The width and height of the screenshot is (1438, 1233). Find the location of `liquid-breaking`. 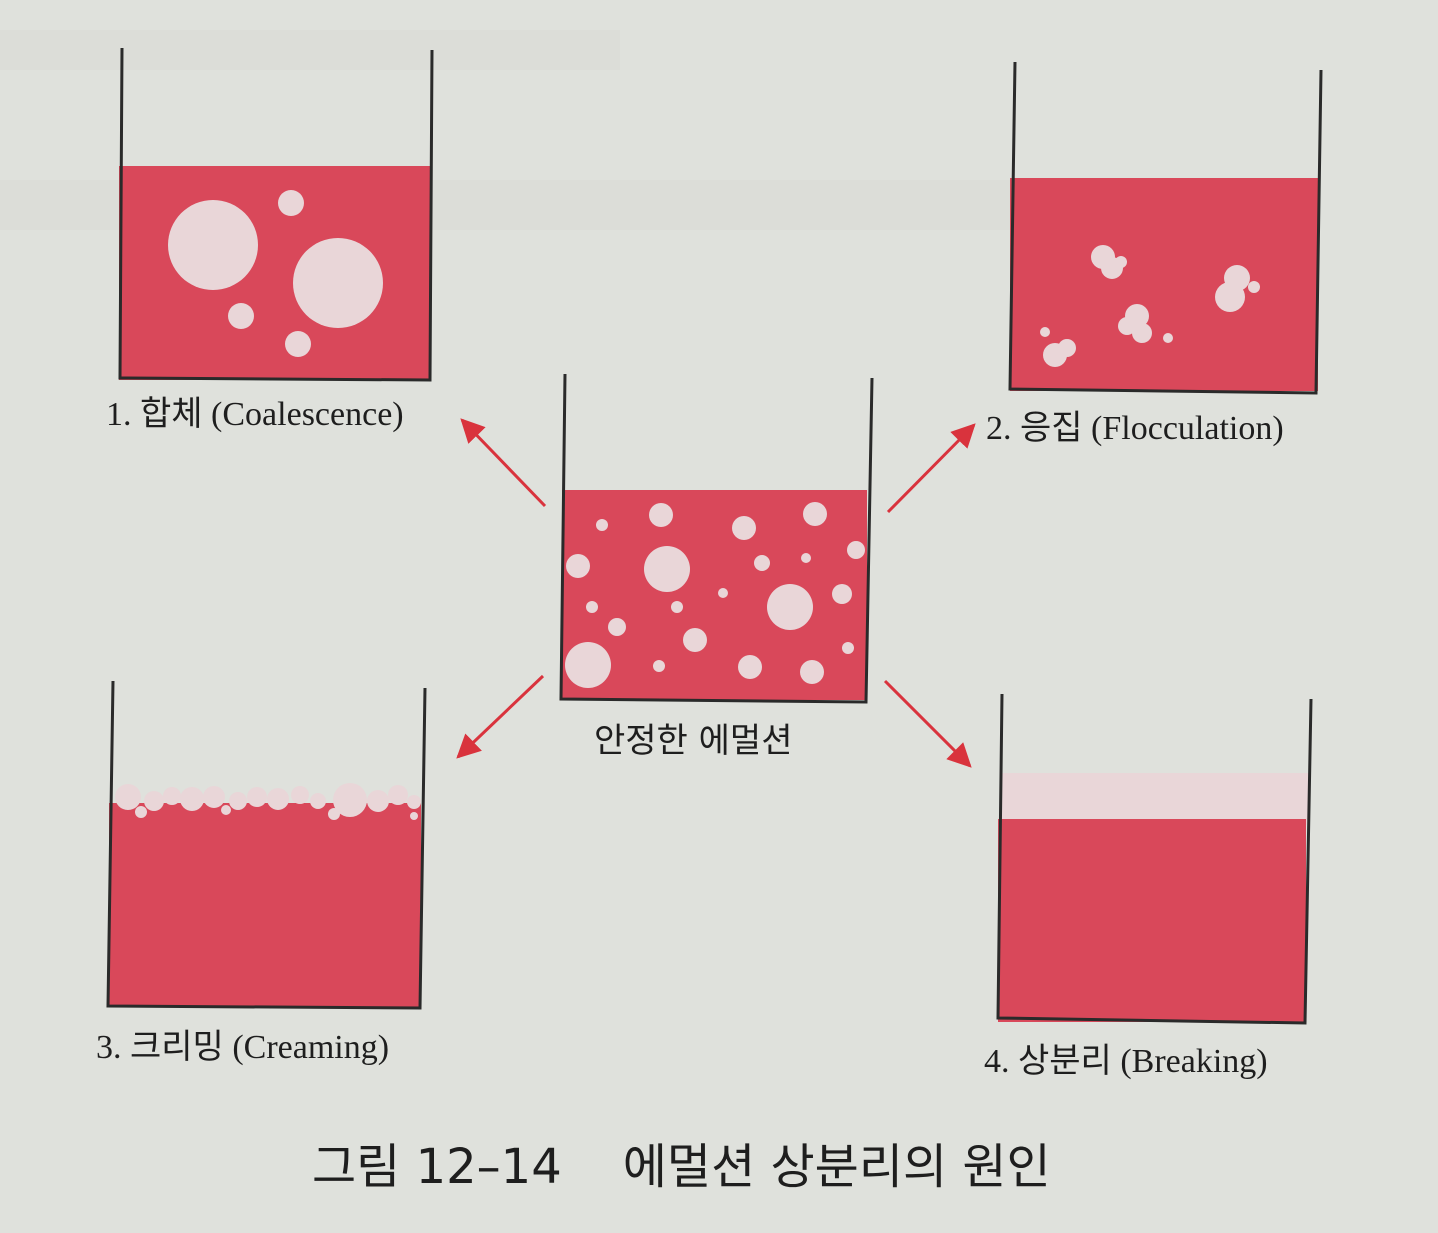

liquid-breaking is located at coordinates (1152, 920).